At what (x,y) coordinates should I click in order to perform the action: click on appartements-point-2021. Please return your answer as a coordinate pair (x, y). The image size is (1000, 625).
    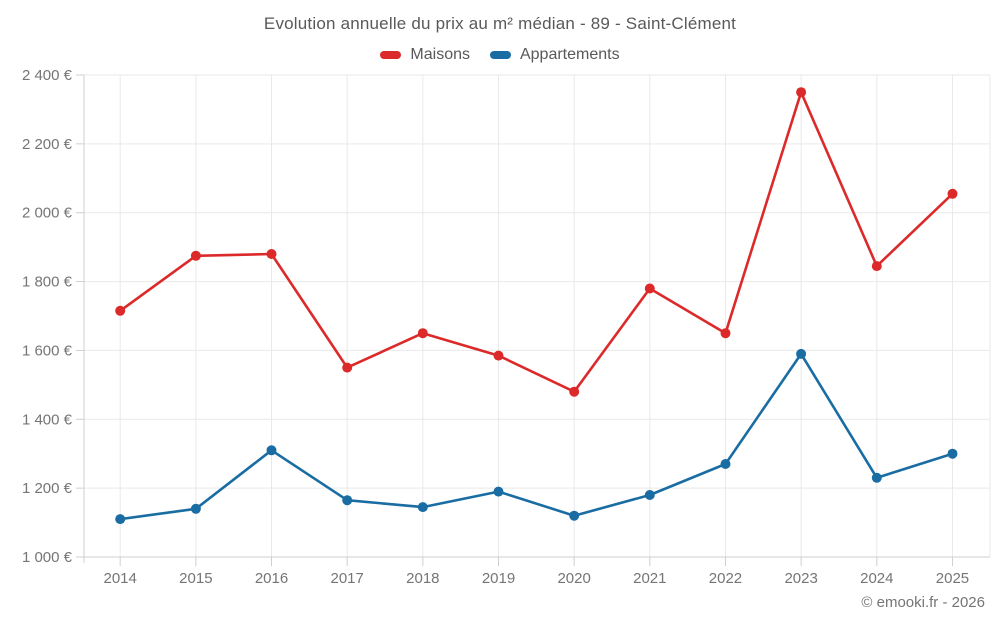
    Looking at the image, I should click on (649, 495).